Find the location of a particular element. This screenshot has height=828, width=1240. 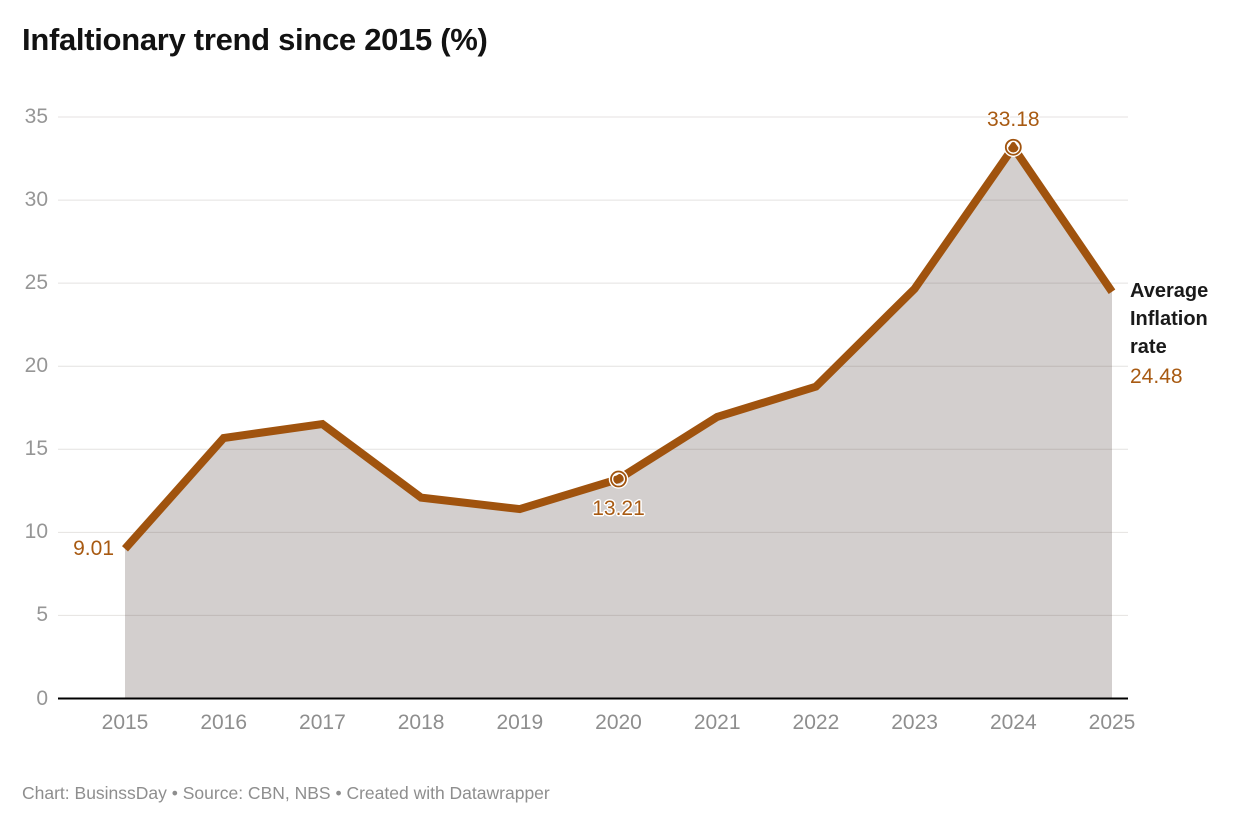

y-tick-label: 0 is located at coordinates (42, 698).